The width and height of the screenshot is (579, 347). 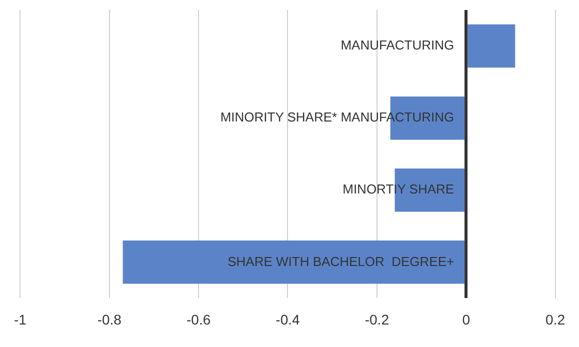 I want to click on x-tick-label: 0, so click(x=466, y=319).